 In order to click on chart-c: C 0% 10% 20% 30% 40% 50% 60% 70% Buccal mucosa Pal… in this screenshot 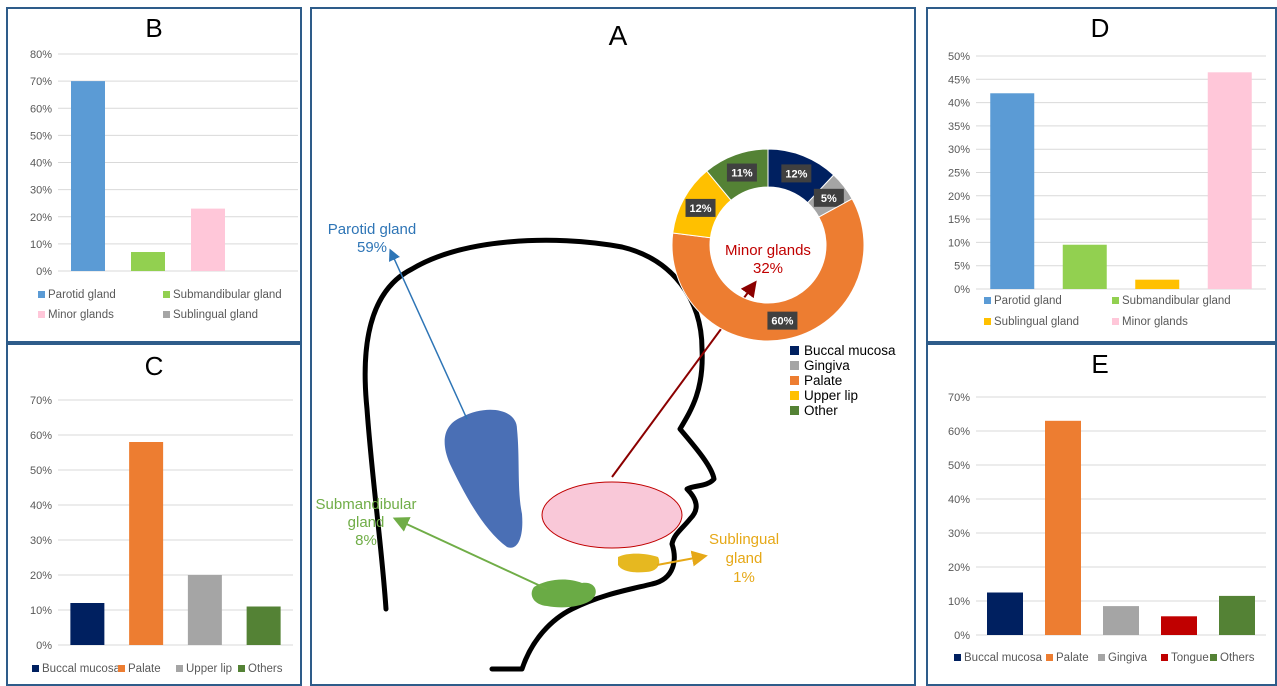, I will do `click(161, 513)`.